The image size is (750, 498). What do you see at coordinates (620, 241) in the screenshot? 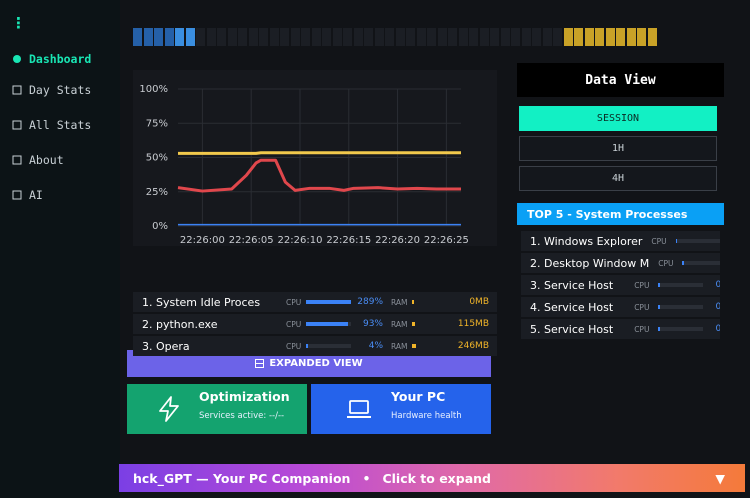
I see `top5-row: 1. Windows Explorer CPU` at bounding box center [620, 241].